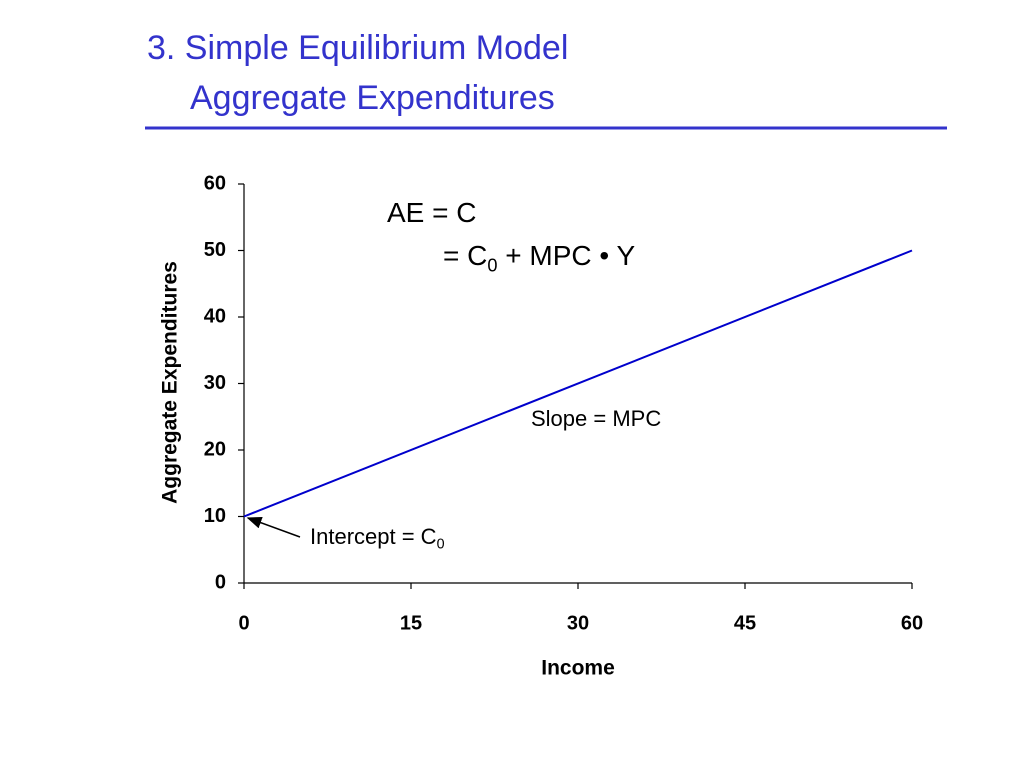 The width and height of the screenshot is (1024, 768). I want to click on annotation-text: AE = C, so click(431, 212).